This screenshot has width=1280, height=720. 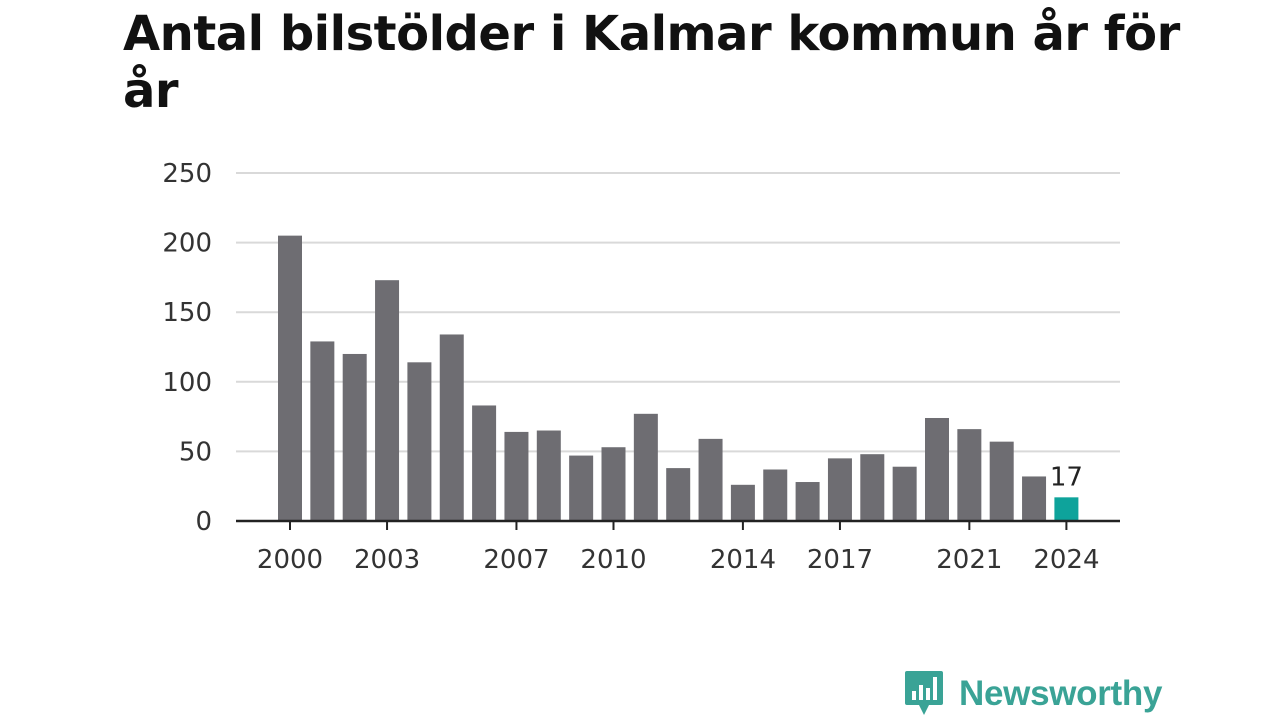 I want to click on x-tick-label: 2014, so click(x=743, y=560).